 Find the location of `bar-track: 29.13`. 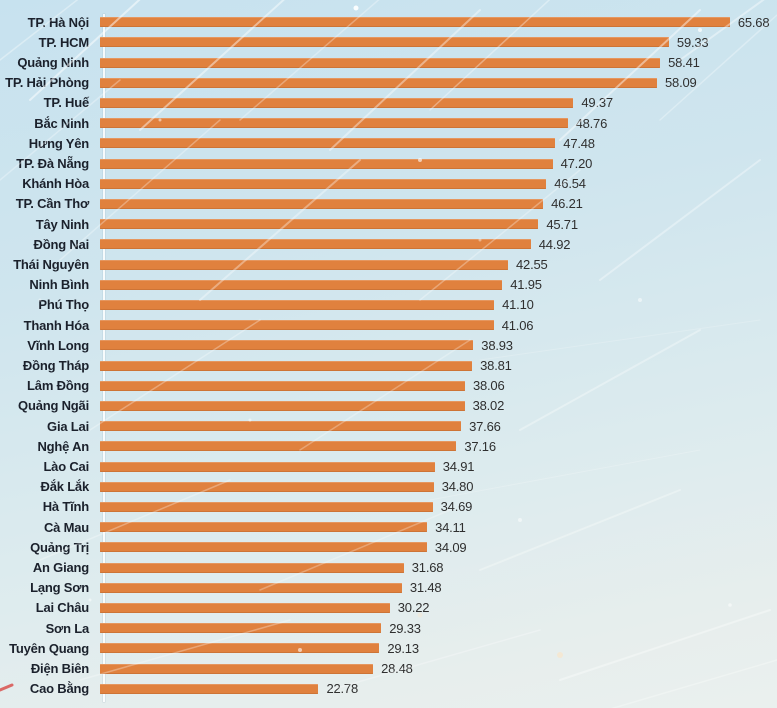

bar-track: 29.13 is located at coordinates (438, 648).